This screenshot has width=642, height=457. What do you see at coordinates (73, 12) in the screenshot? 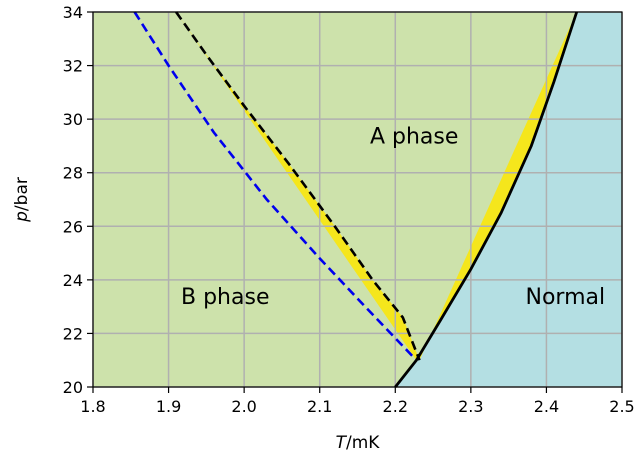
I see `y-tick-label: 34` at bounding box center [73, 12].